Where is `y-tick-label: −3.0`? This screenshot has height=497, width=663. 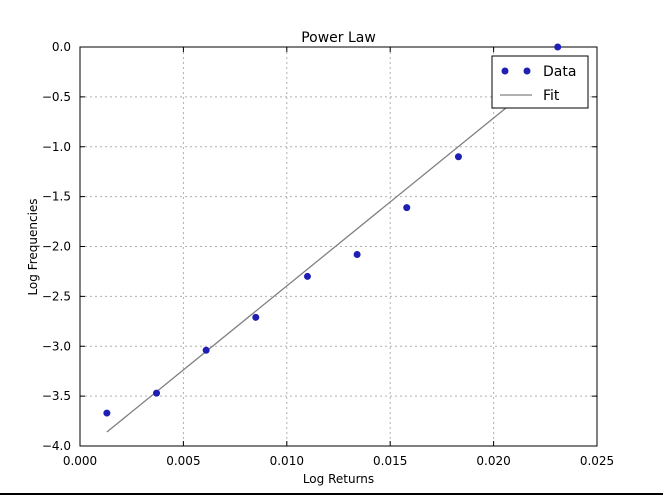
y-tick-label: −3.0 is located at coordinates (56, 346).